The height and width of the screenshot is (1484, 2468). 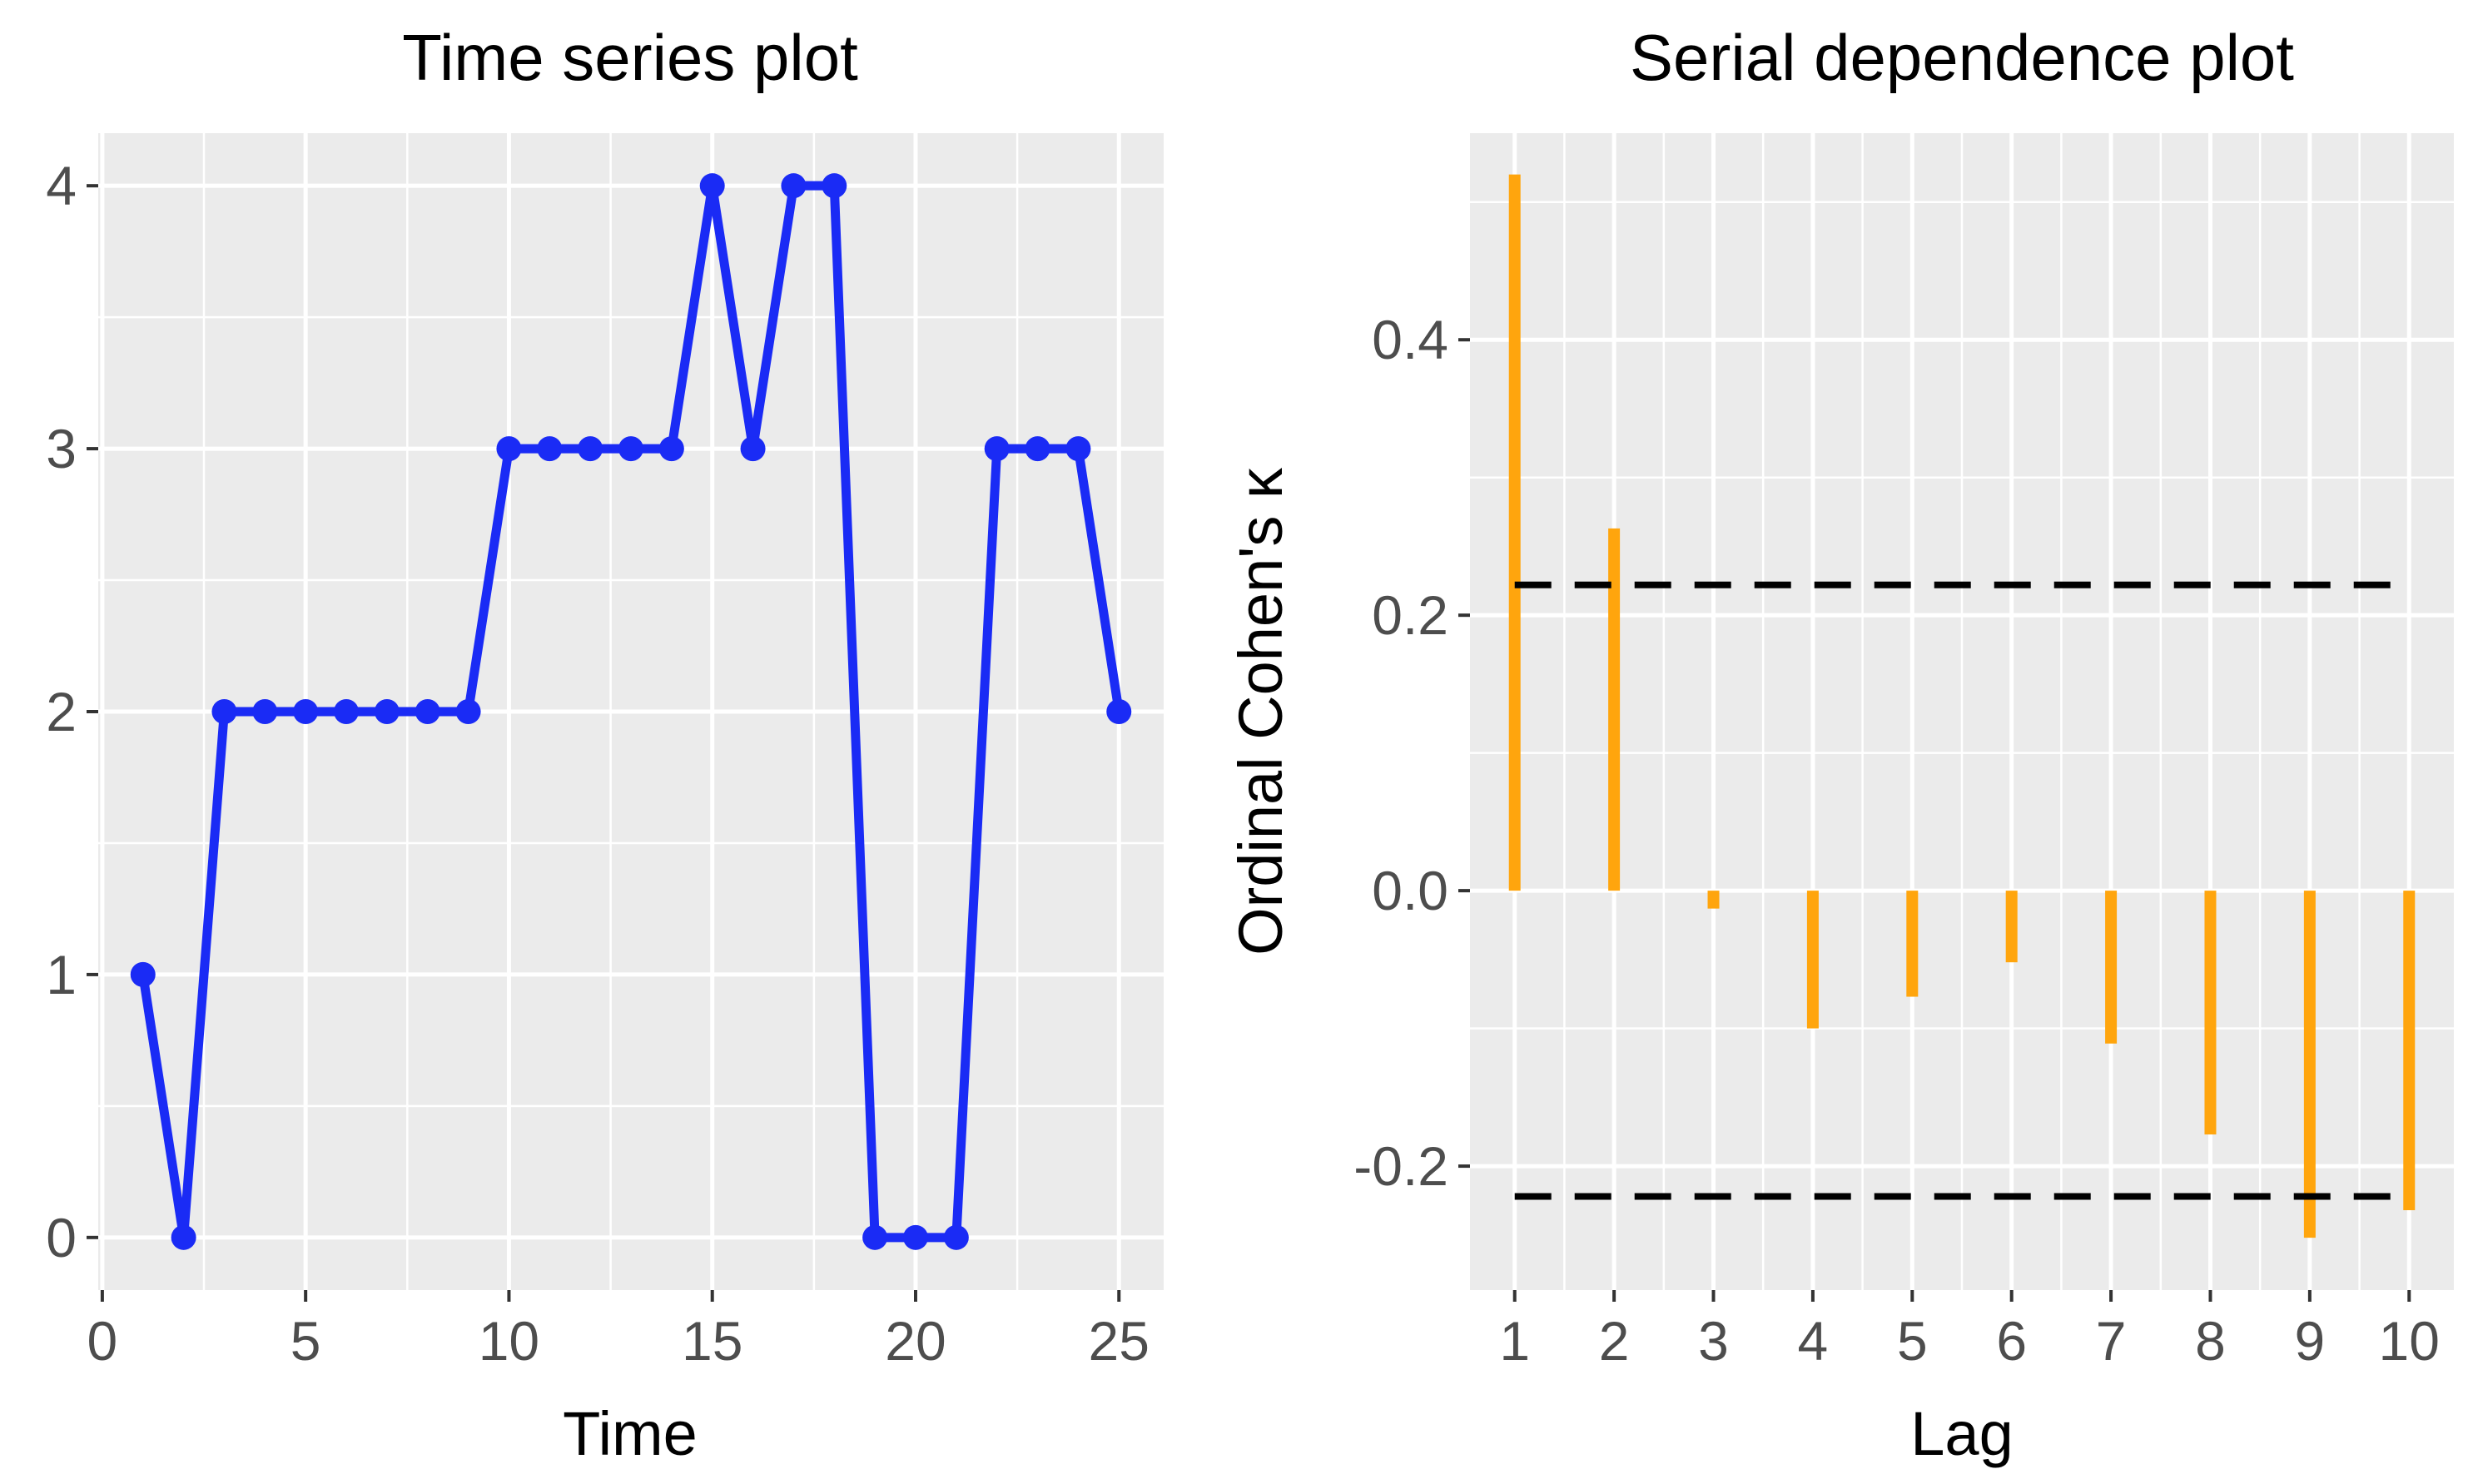 What do you see at coordinates (1614, 1341) in the screenshot?
I see `sd-x-tick-label: 2` at bounding box center [1614, 1341].